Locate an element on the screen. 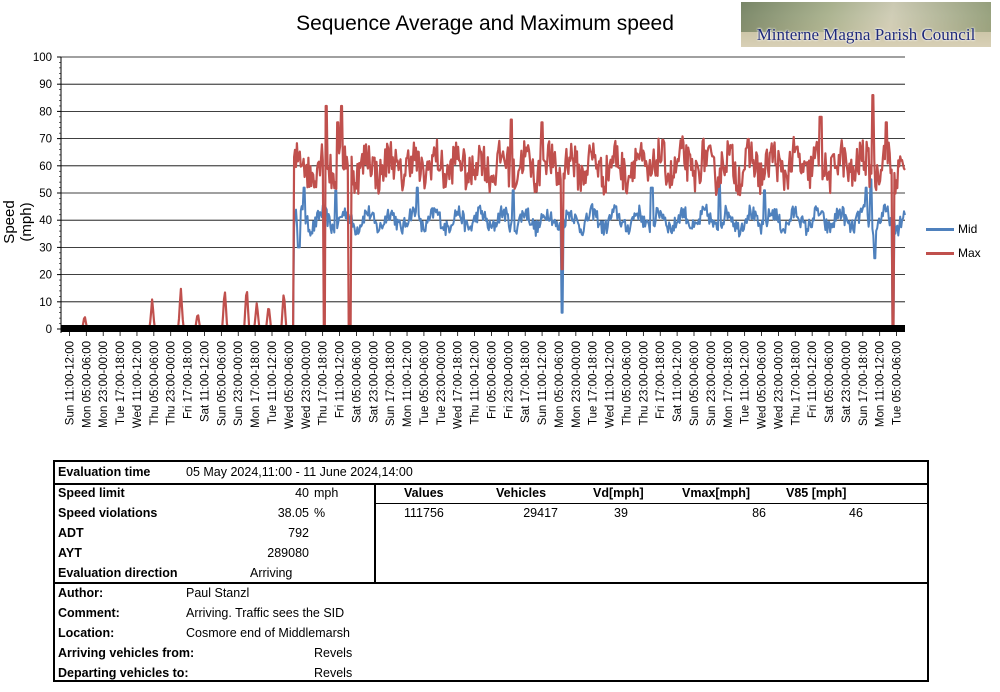 The height and width of the screenshot is (692, 1000). adt-value: 792 is located at coordinates (298, 533).